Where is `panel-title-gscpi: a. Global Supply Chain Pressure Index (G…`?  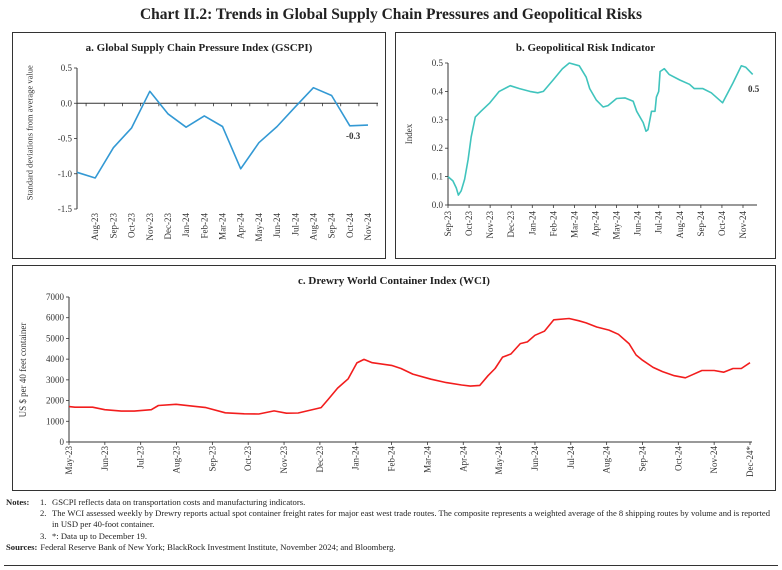 panel-title-gscpi: a. Global Supply Chain Pressure Index (G… is located at coordinates (199, 48).